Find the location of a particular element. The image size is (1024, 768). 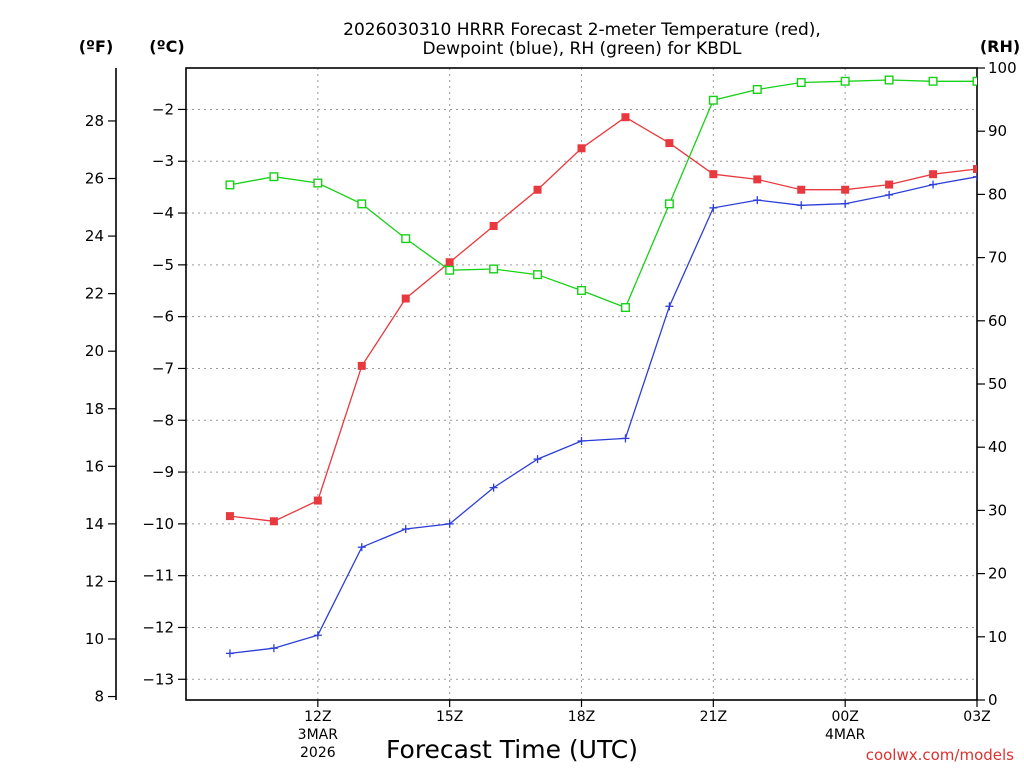

credit-link: coolwx.com/models is located at coordinates (940, 755).